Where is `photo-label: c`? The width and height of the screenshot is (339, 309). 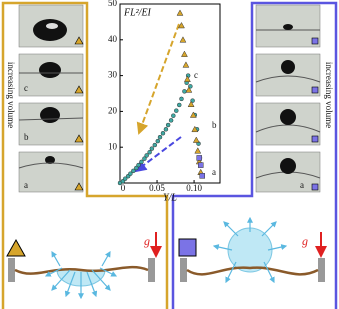
photo-label: c is located at coordinates (26, 88).